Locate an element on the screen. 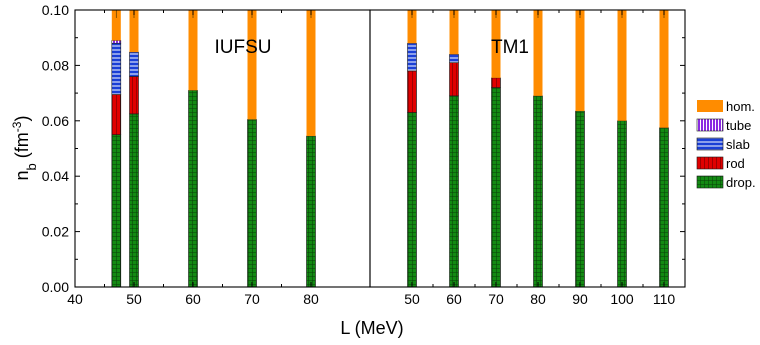 The image size is (760, 345). legend-label-tube: tube is located at coordinates (738, 125).